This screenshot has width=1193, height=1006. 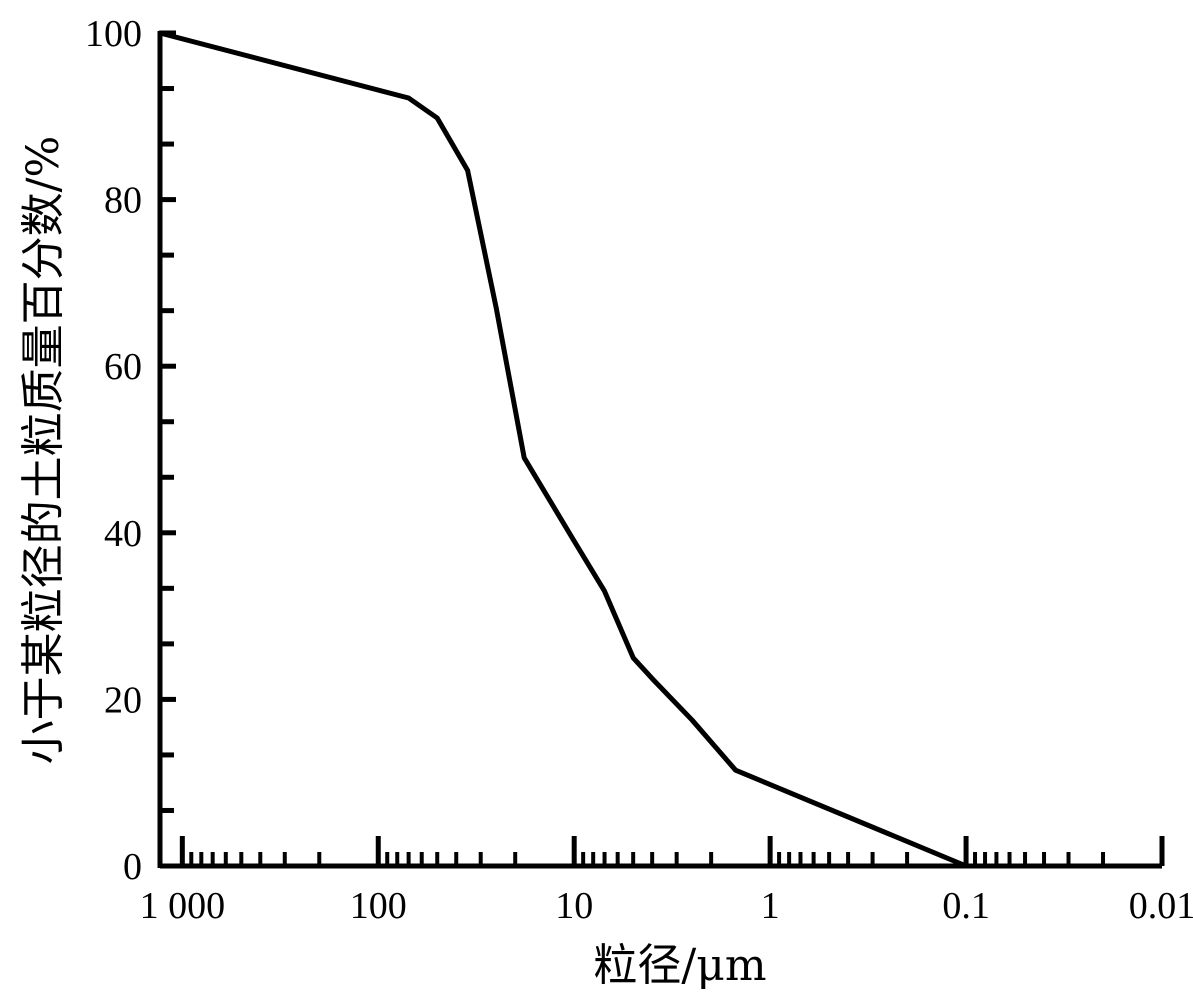 I want to click on y-tick-label: 40, so click(x=123, y=534).